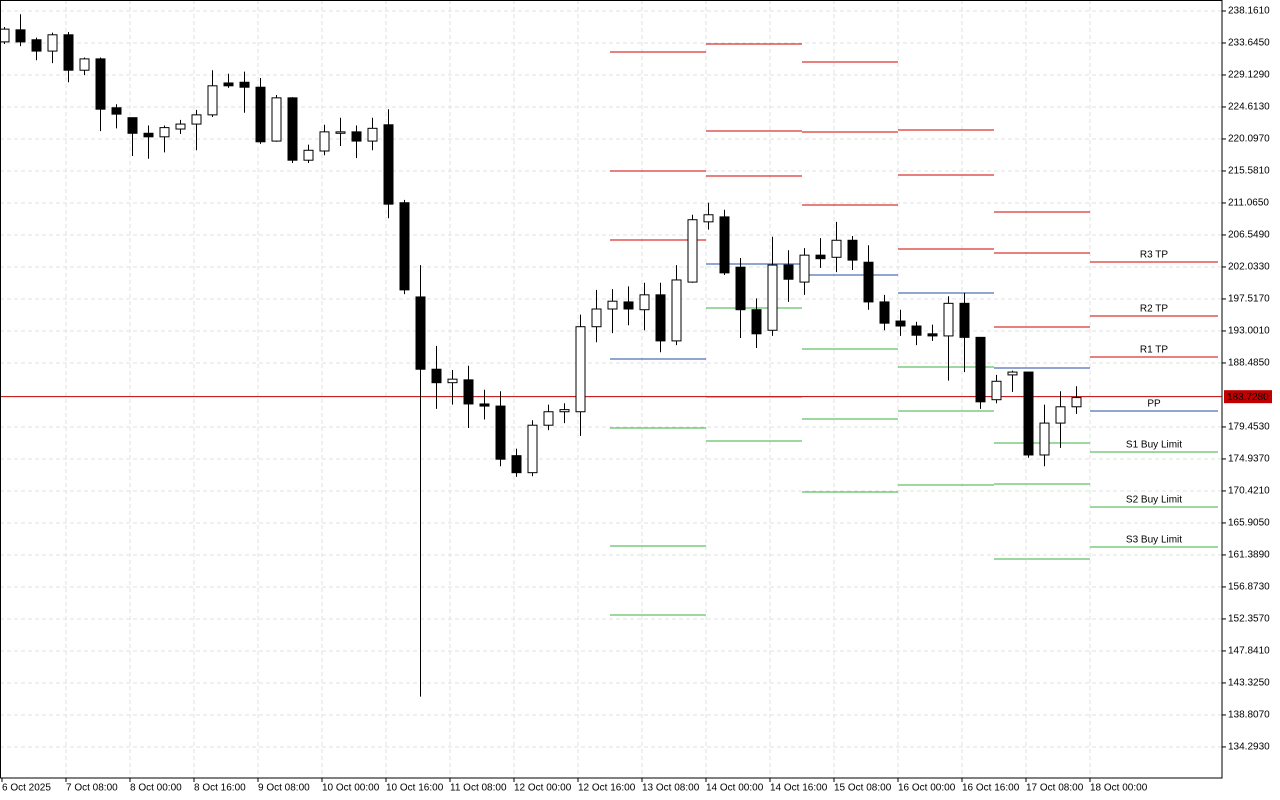 The width and height of the screenshot is (1280, 800). Describe the element at coordinates (1154, 350) in the screenshot. I see `pivot-label: R1 TP` at that location.